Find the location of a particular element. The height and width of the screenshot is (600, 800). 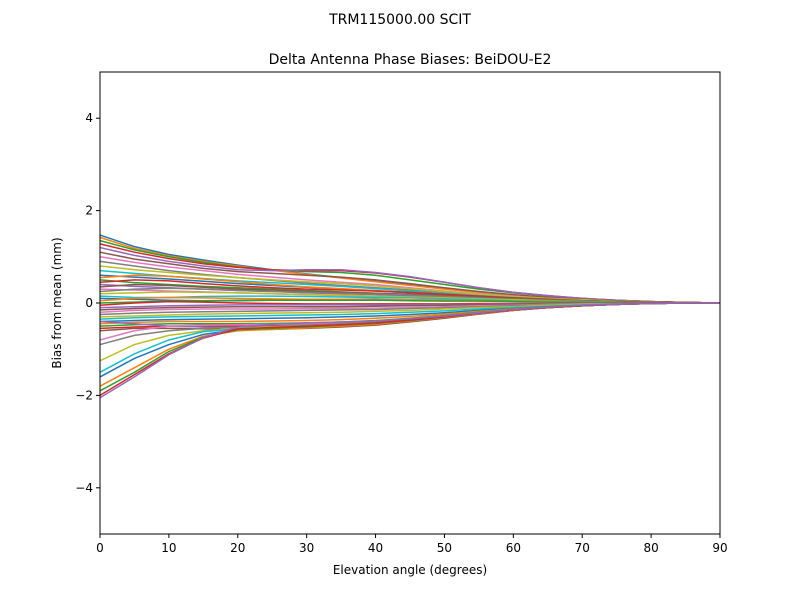

x-tick-label: 20 is located at coordinates (237, 548).